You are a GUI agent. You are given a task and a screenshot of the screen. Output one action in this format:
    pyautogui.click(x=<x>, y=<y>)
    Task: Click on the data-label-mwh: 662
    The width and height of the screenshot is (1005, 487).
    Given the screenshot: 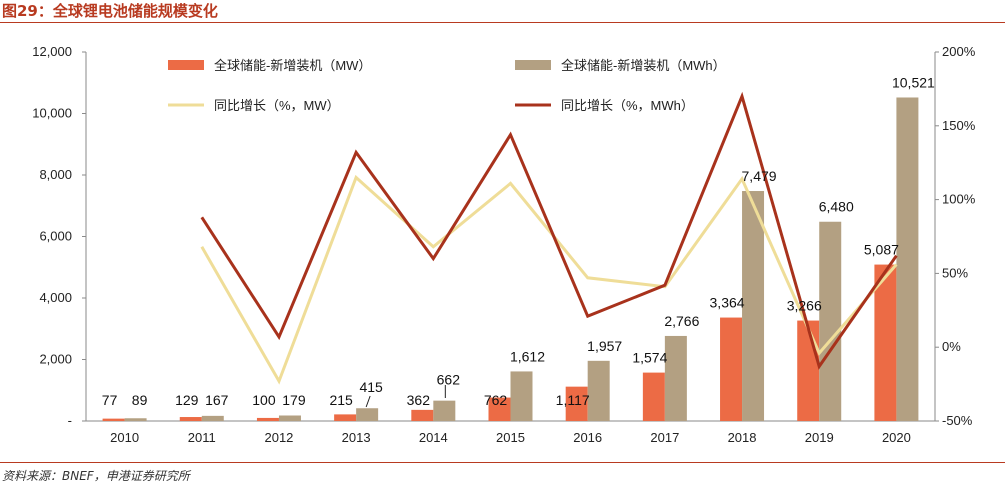 What is the action you would take?
    pyautogui.click(x=449, y=380)
    